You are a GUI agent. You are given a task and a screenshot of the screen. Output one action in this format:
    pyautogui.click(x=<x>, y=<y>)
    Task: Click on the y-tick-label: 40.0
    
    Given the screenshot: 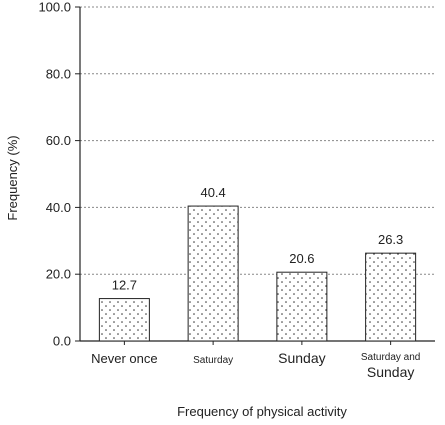 What is the action you would take?
    pyautogui.click(x=58, y=207)
    